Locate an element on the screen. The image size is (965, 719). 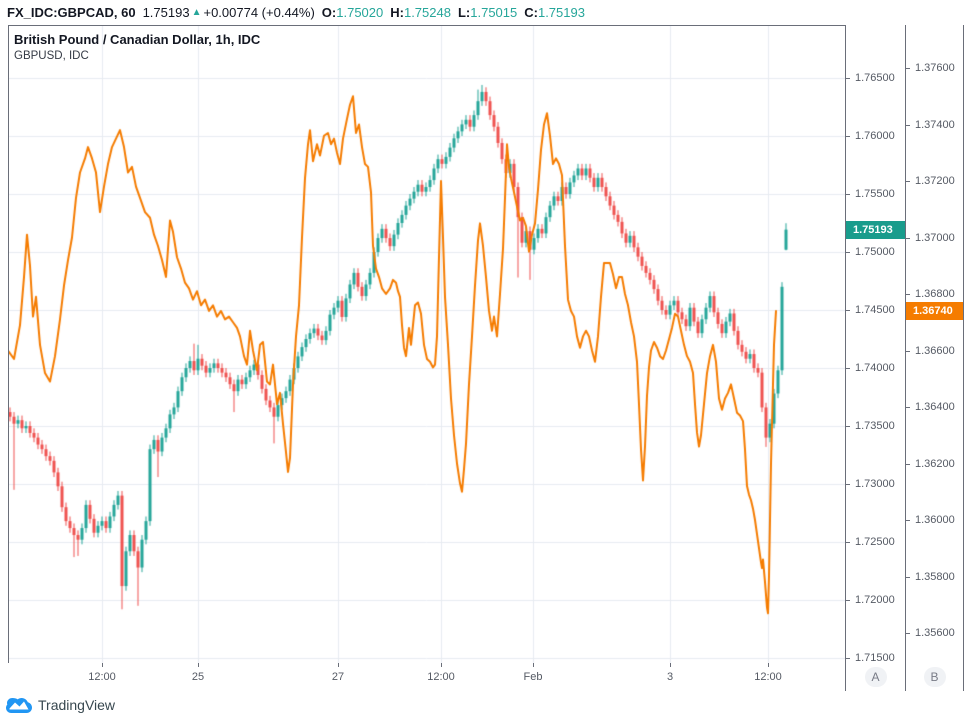
time-tick-label: 3 is located at coordinates (670, 677).